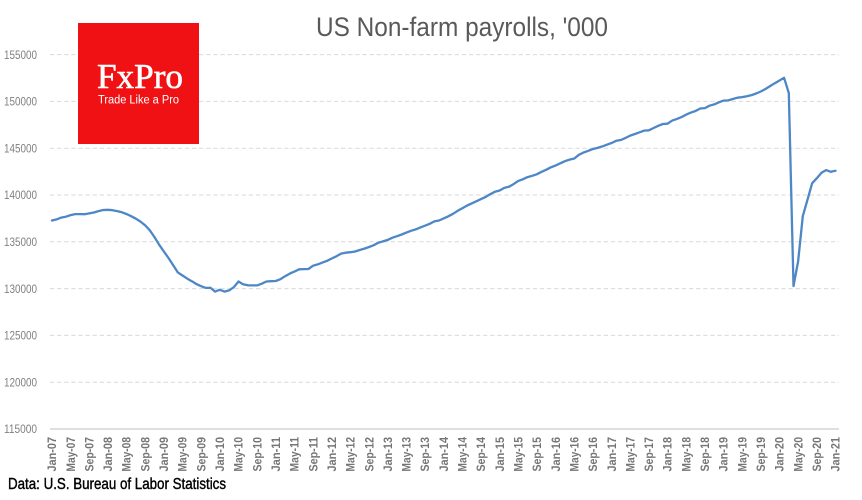 The image size is (862, 500). I want to click on svg-text: May-16, so click(576, 454).